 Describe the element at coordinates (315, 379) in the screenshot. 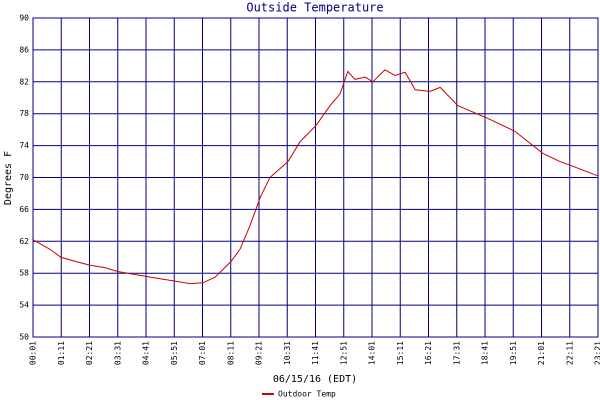

I see `x-axis-title: 06/15/16 (EDT)` at that location.